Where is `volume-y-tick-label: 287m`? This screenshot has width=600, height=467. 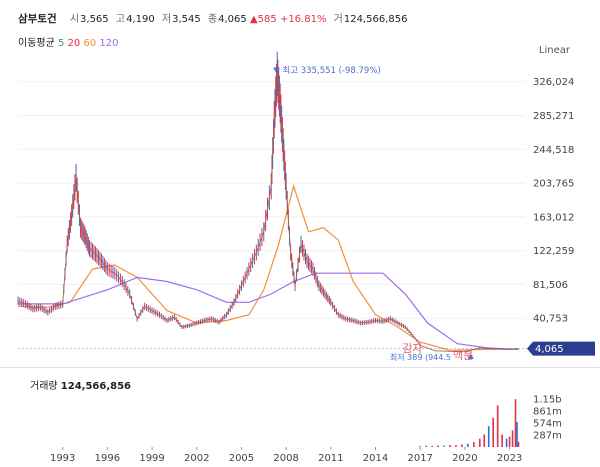
volume-y-tick-label: 287m is located at coordinates (547, 436).